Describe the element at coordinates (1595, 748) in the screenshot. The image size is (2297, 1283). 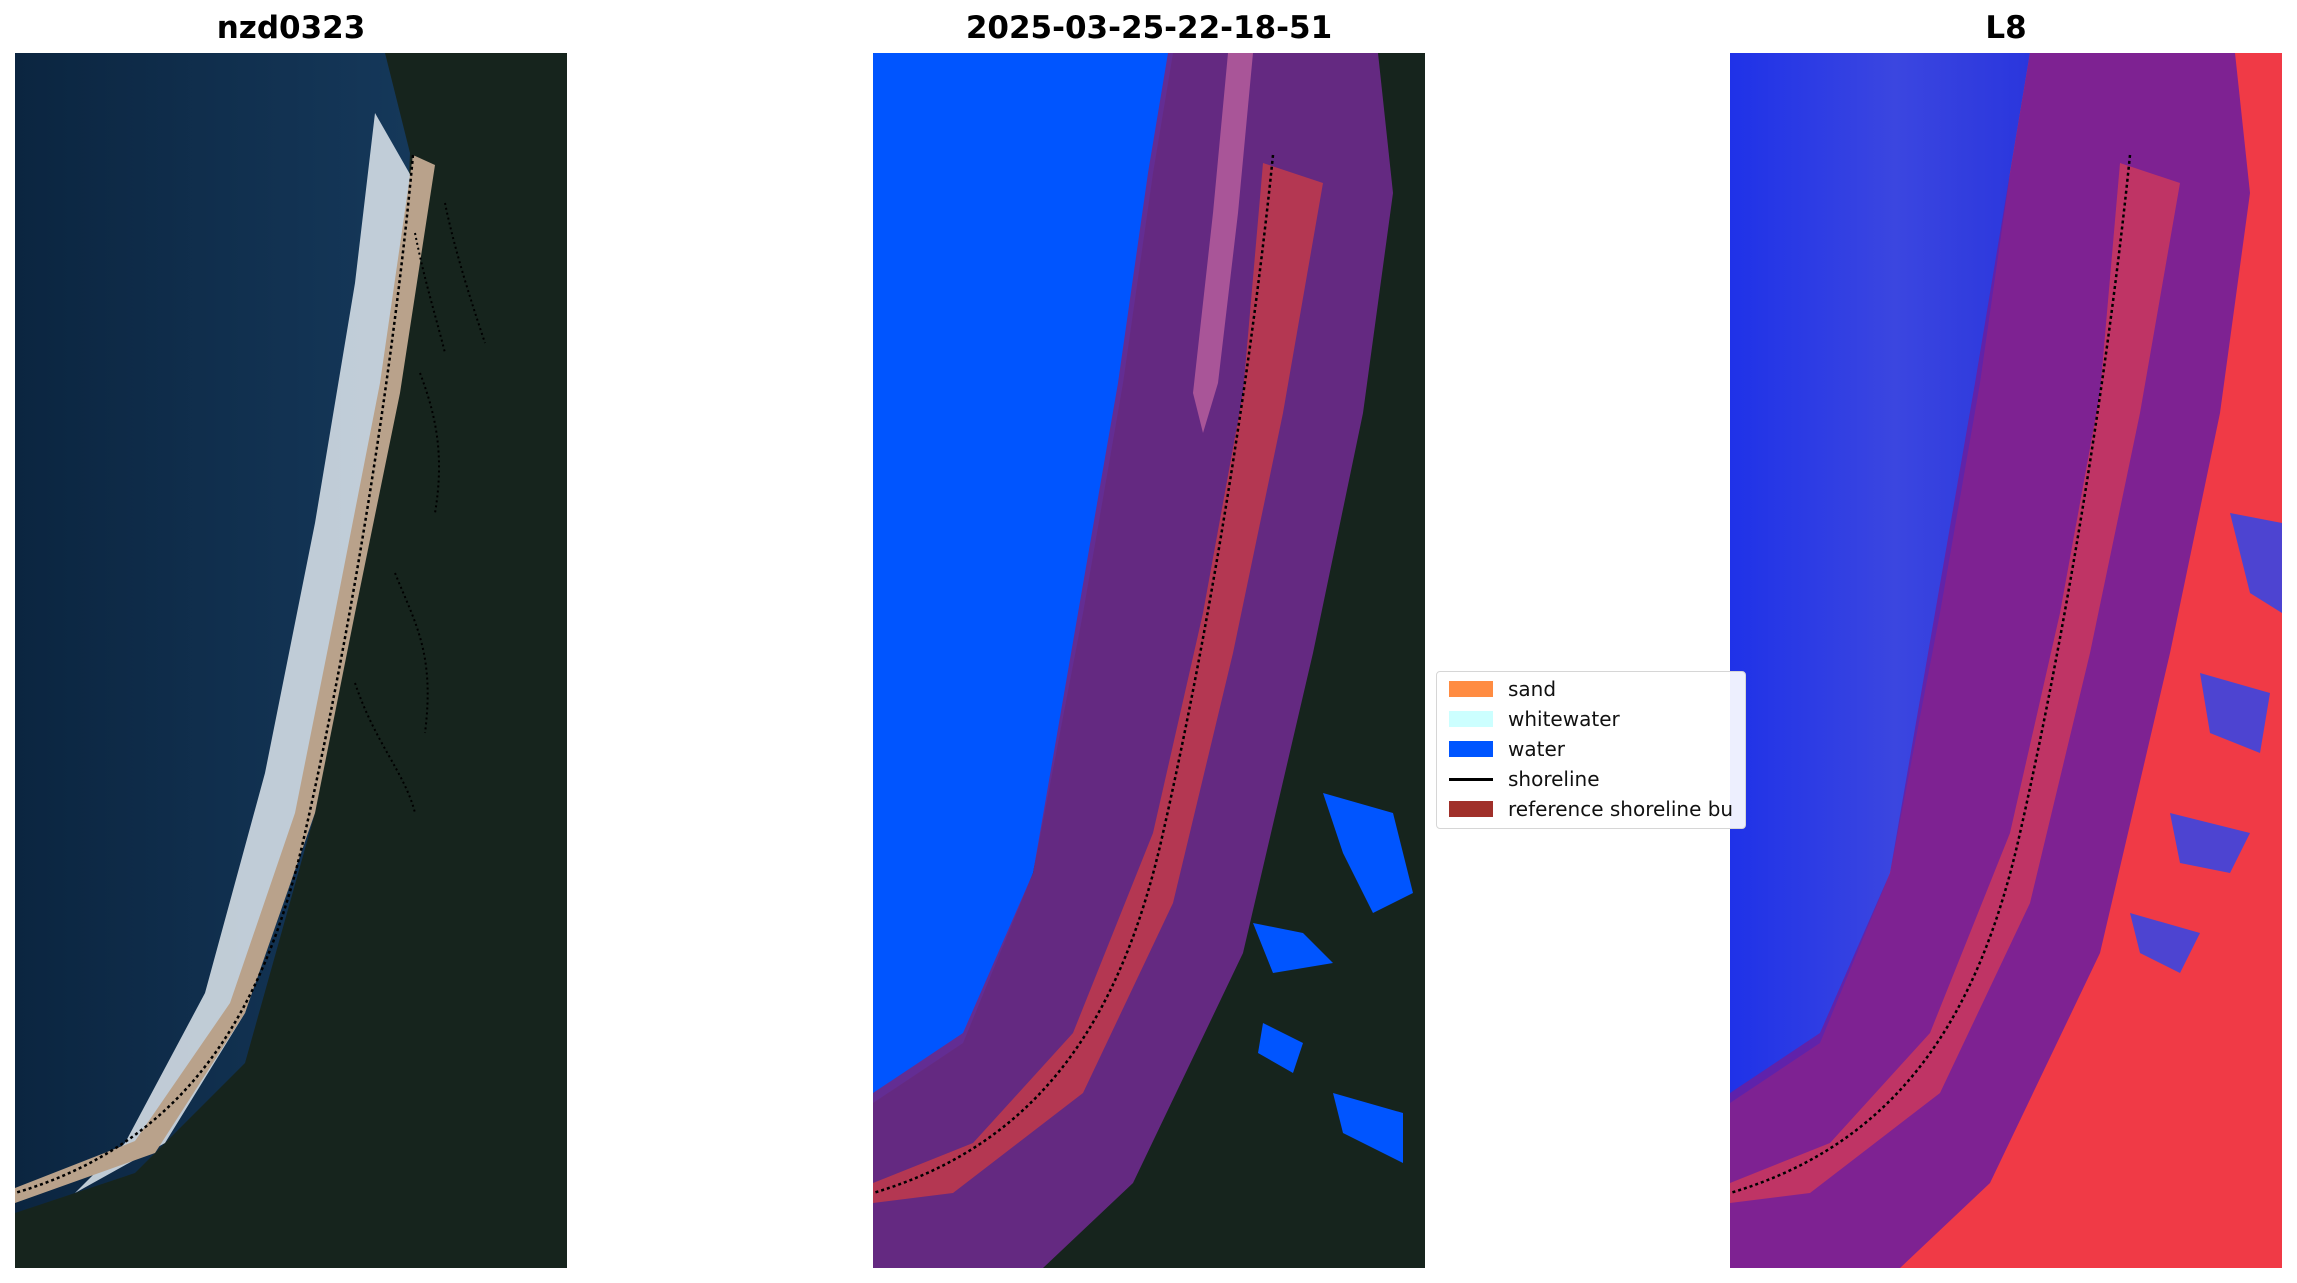
I see `legend-item-water: water` at that location.